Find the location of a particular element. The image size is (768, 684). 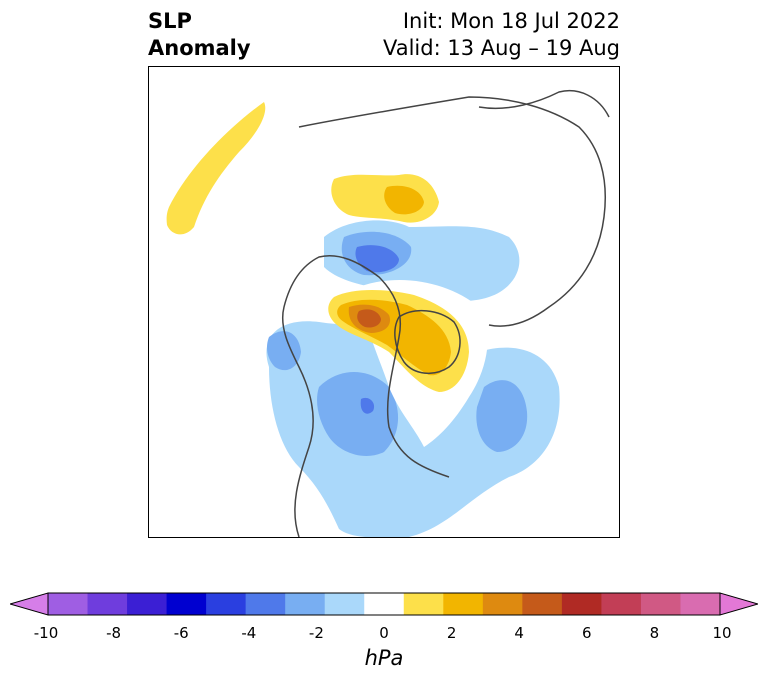

anomaly-medium-blue-atlantic is located at coordinates (502, 416).